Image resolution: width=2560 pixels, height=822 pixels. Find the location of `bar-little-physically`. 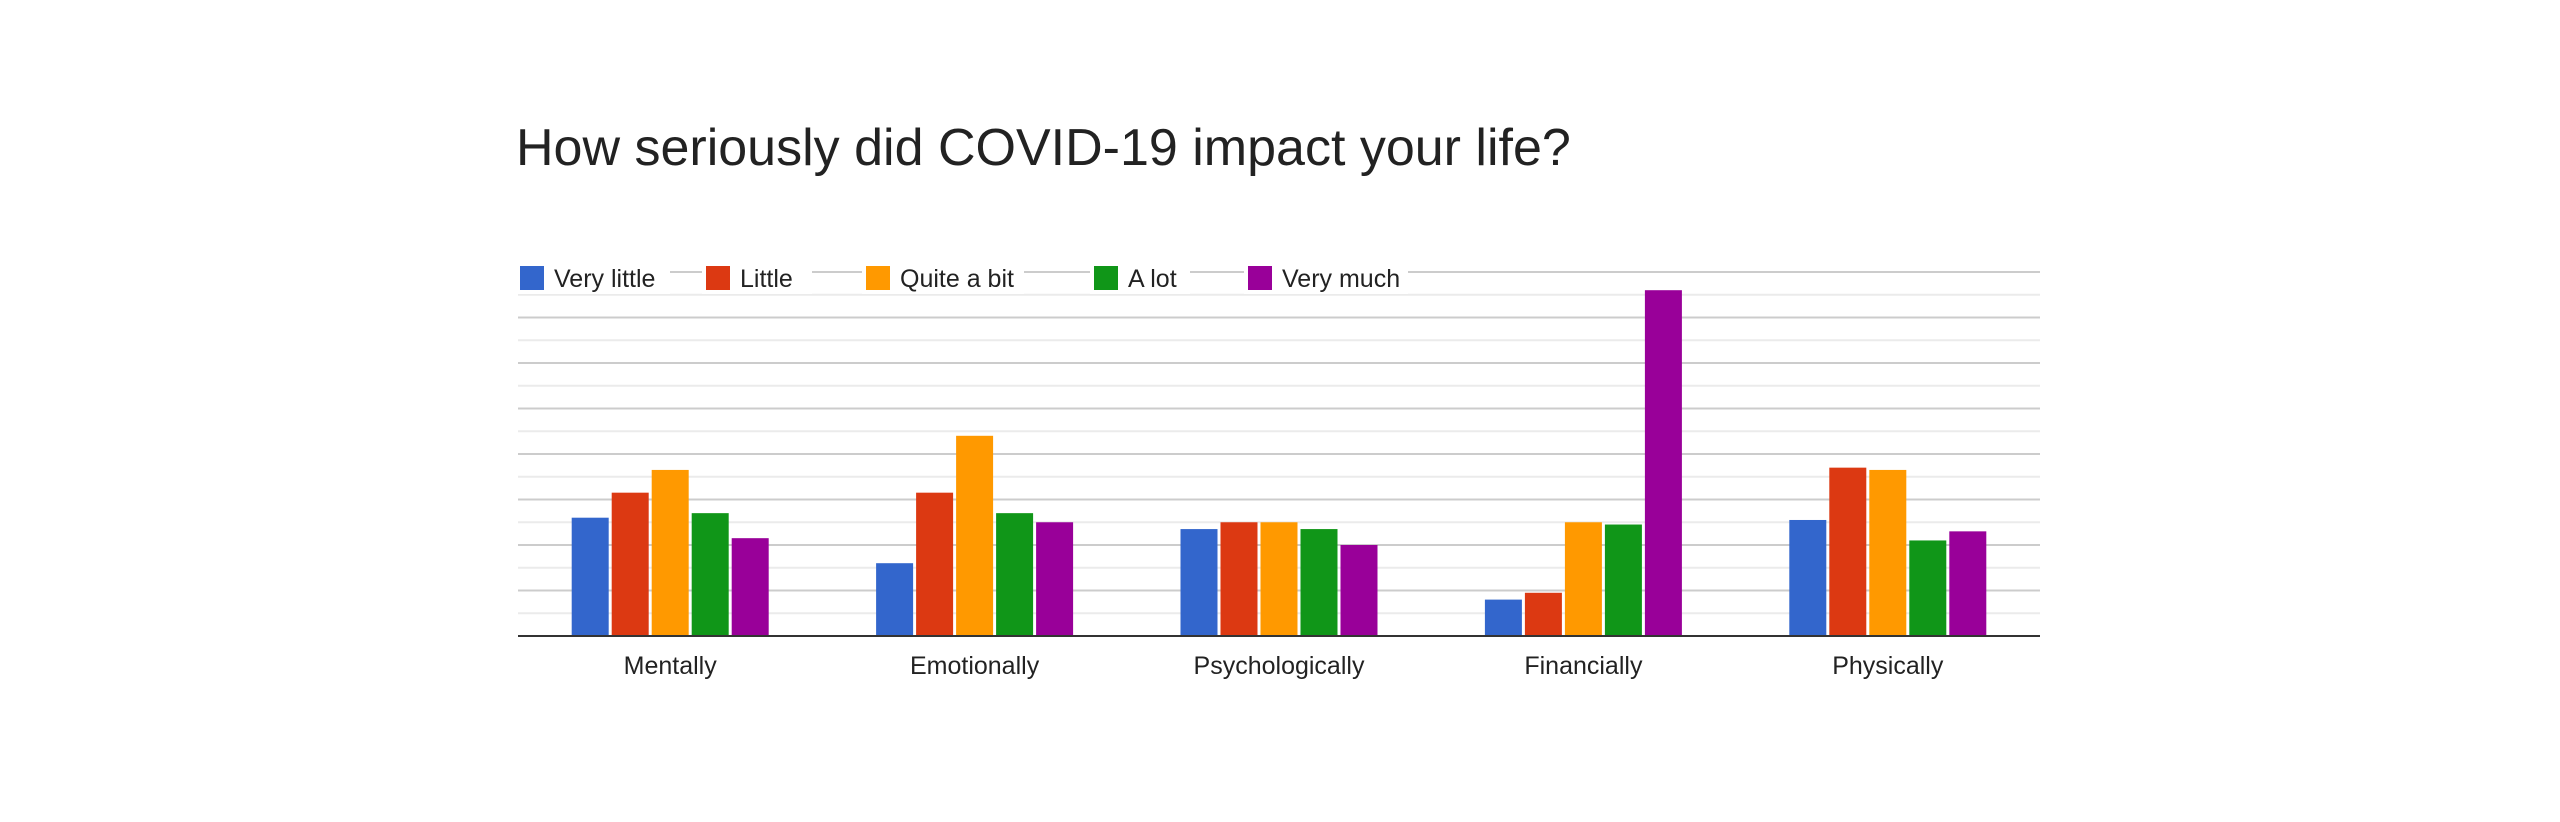

bar-little-physically is located at coordinates (1848, 551).